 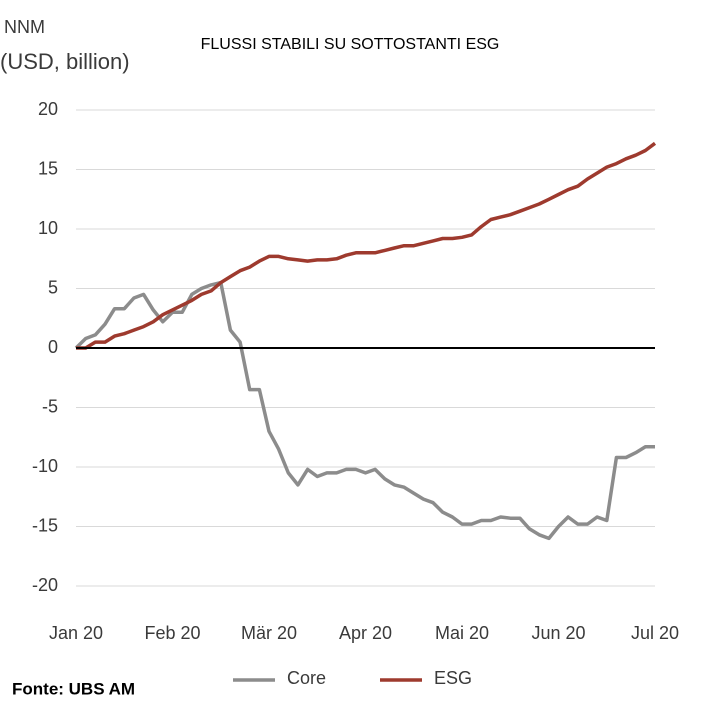 I want to click on x-tick-label: Mai 20, so click(x=462, y=633).